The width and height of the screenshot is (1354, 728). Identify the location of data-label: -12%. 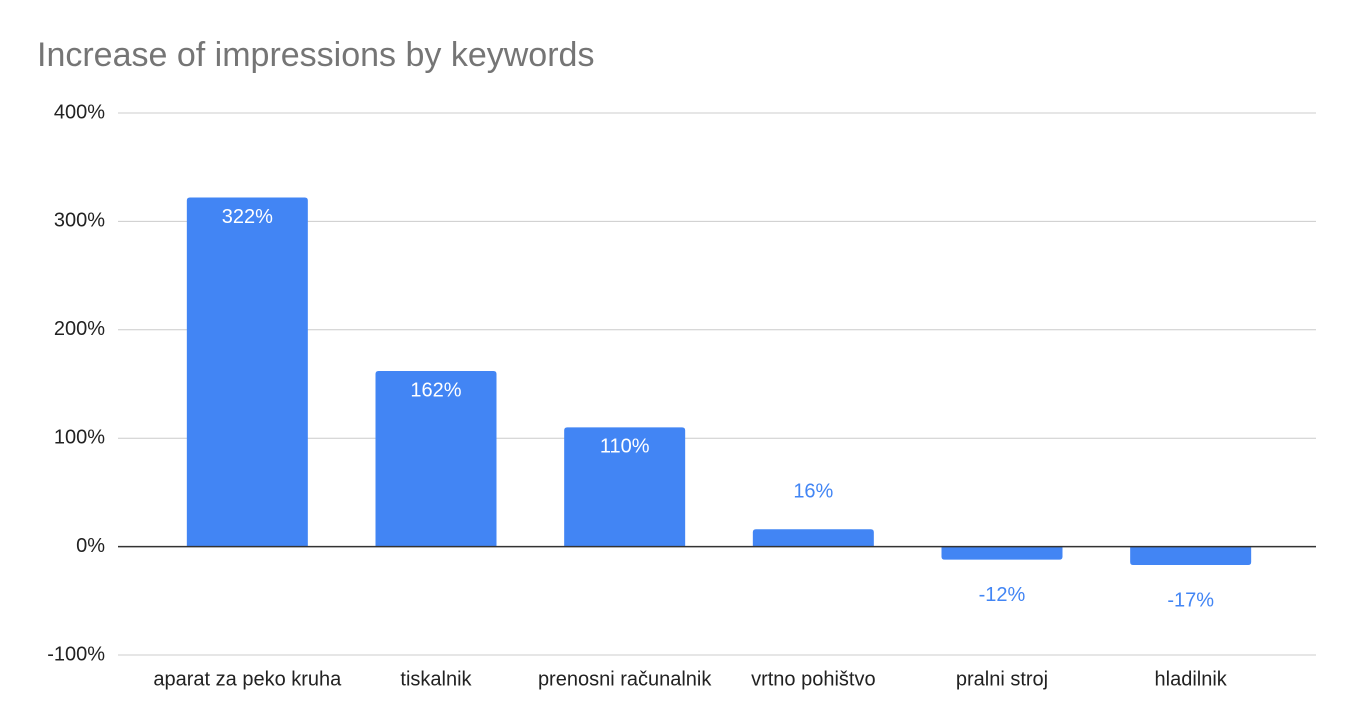
(1002, 595).